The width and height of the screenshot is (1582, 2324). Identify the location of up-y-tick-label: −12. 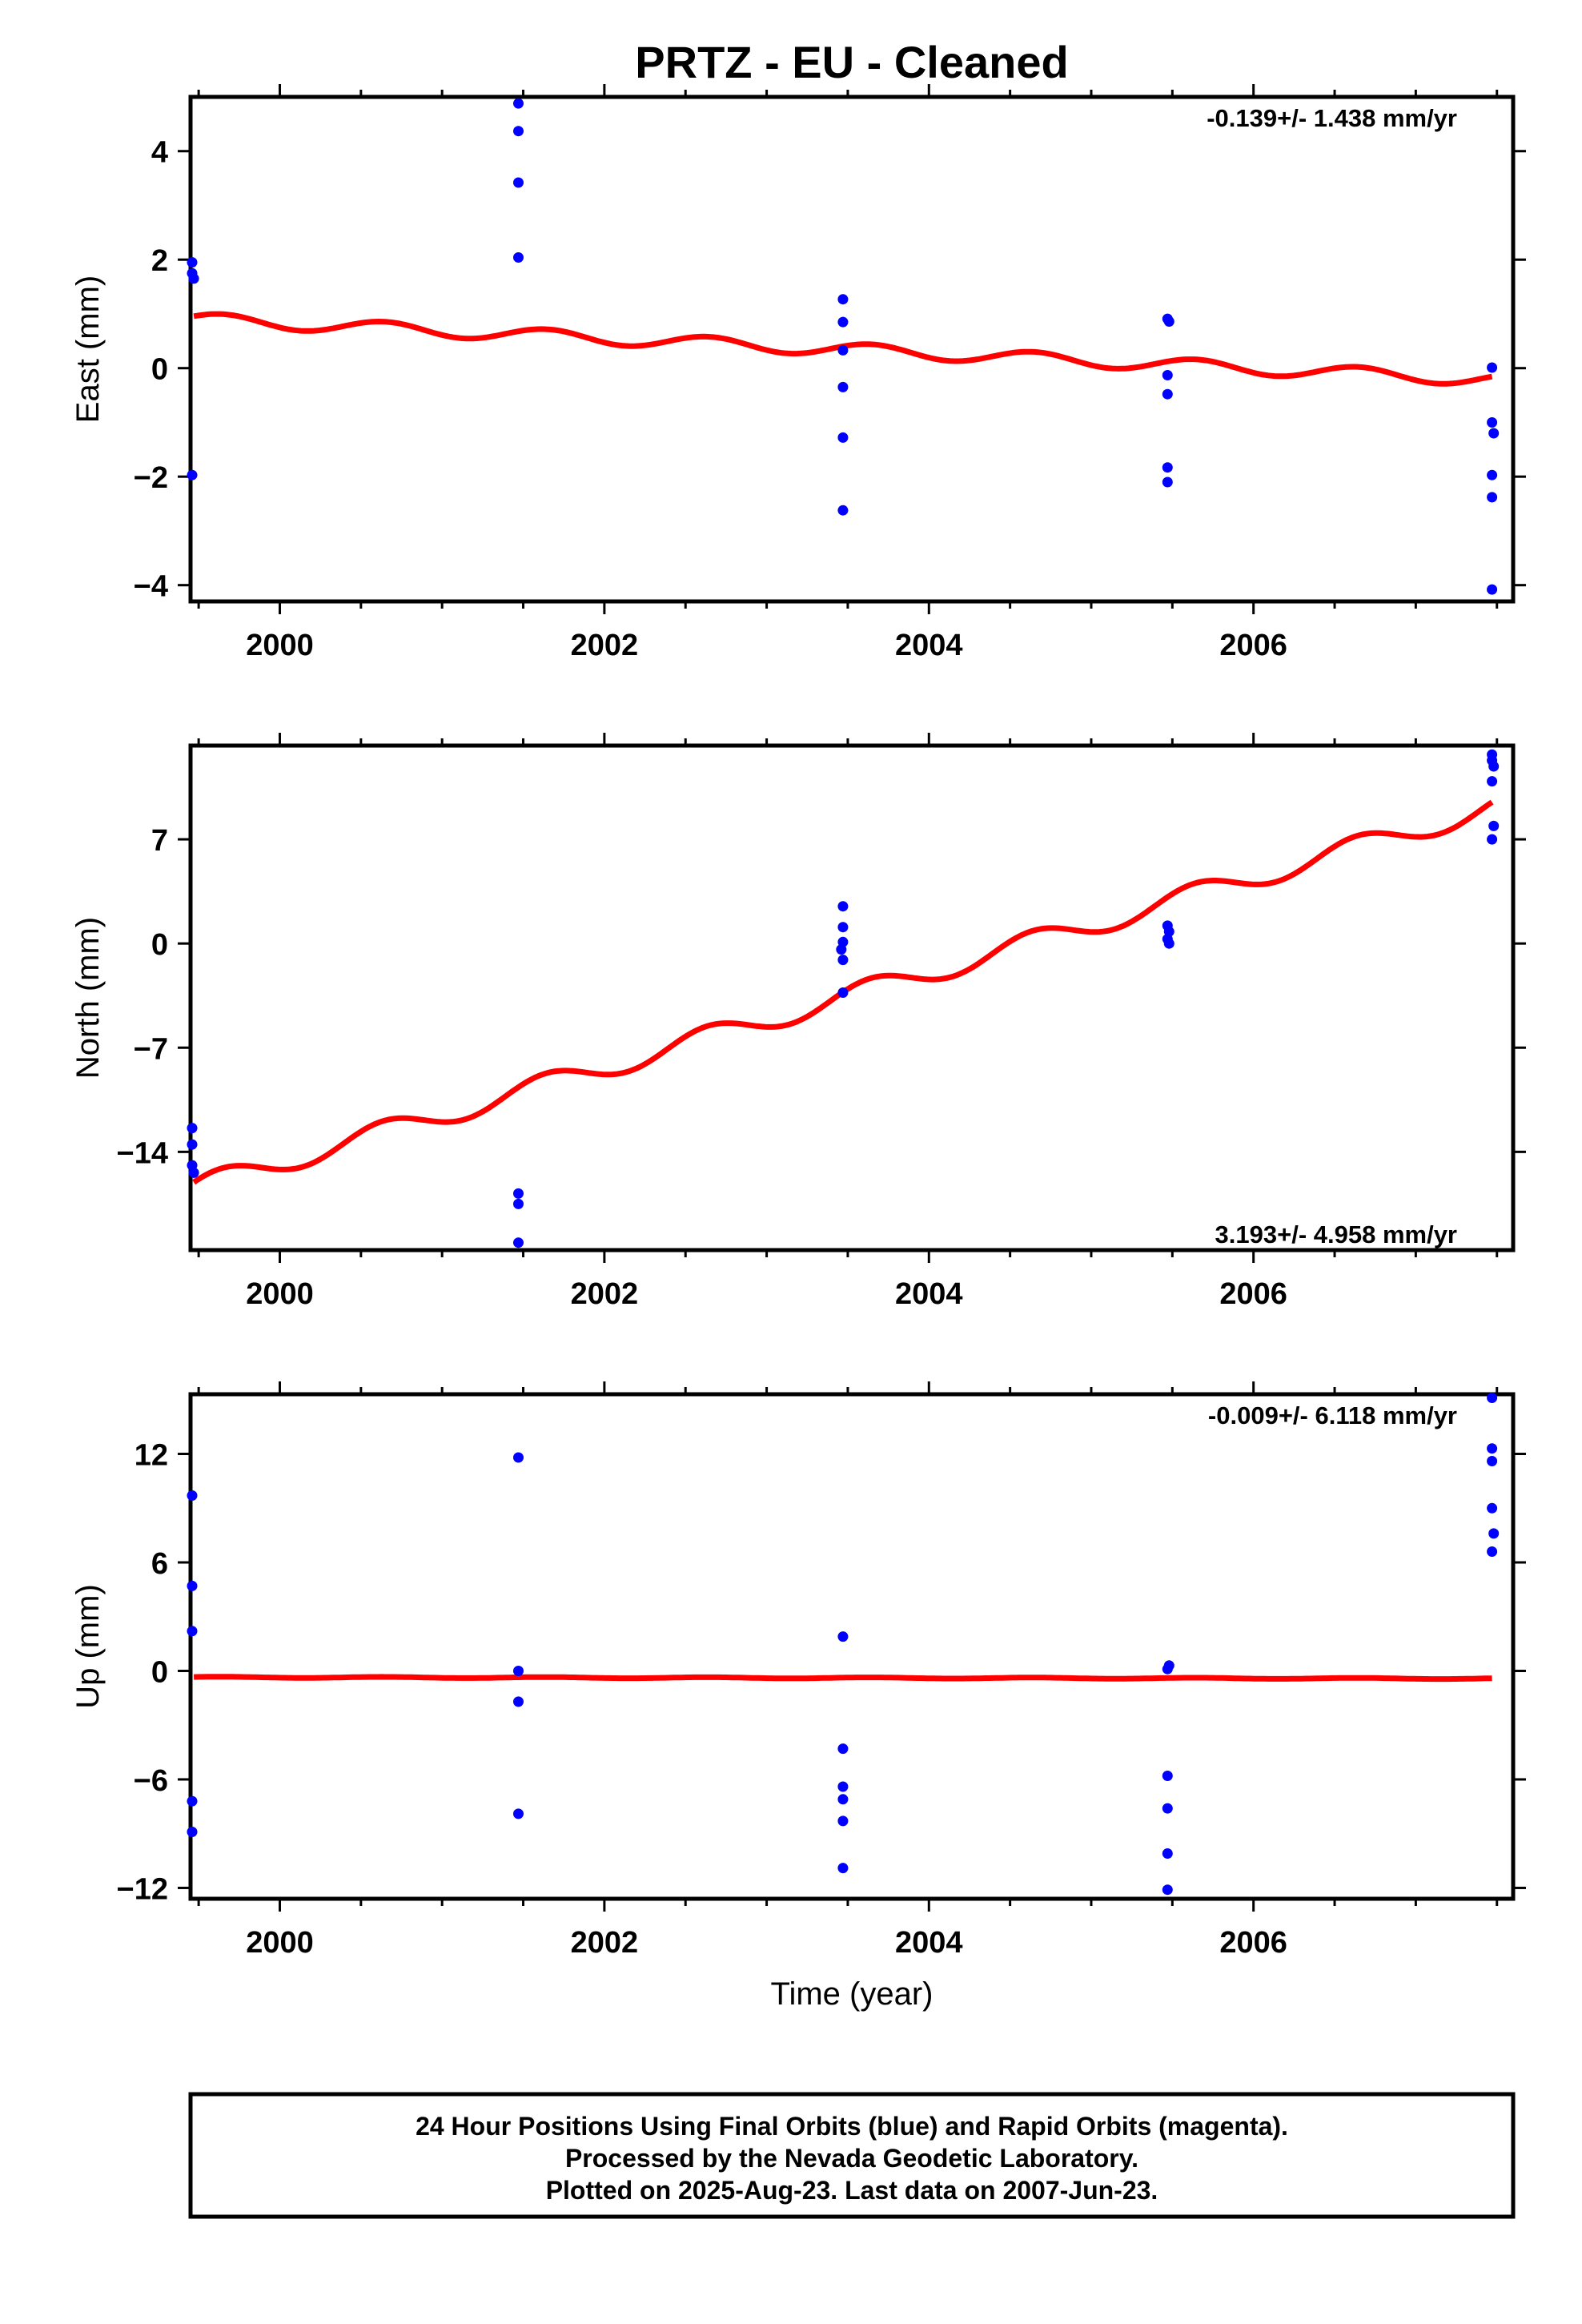
(142, 1889).